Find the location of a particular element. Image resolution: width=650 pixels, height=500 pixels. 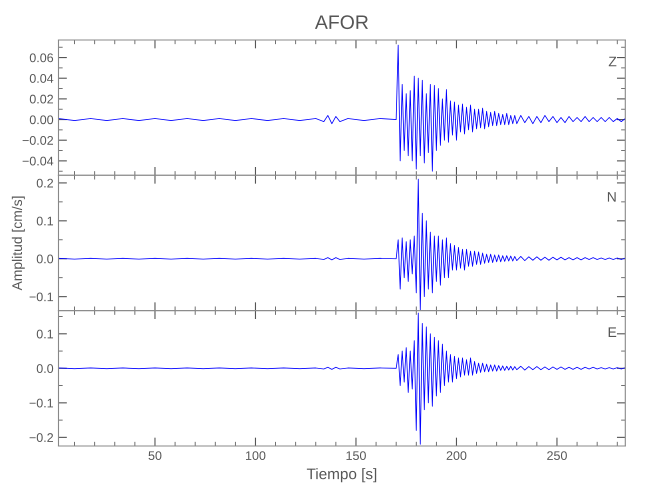

x-tick-label: 50 is located at coordinates (155, 455).